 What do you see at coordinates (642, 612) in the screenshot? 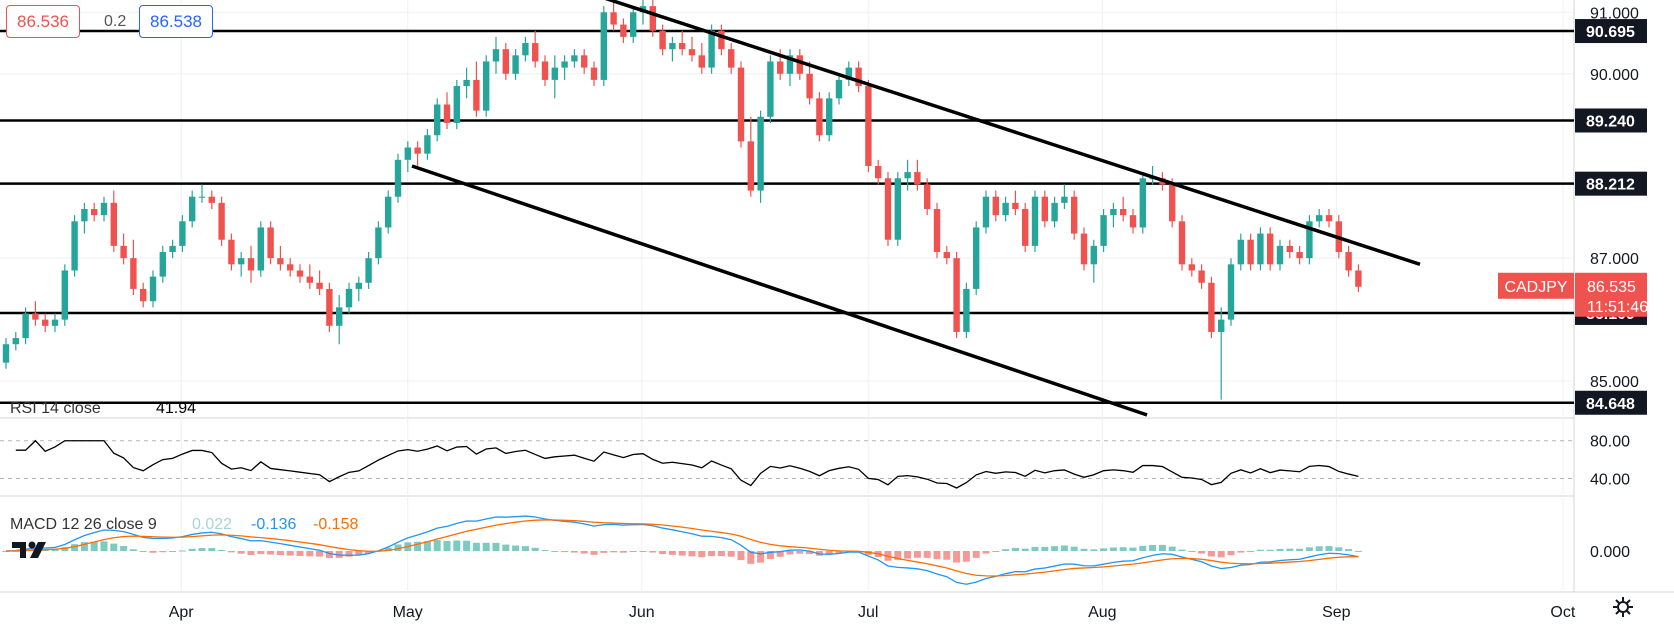
I see `time-label: Jun` at bounding box center [642, 612].